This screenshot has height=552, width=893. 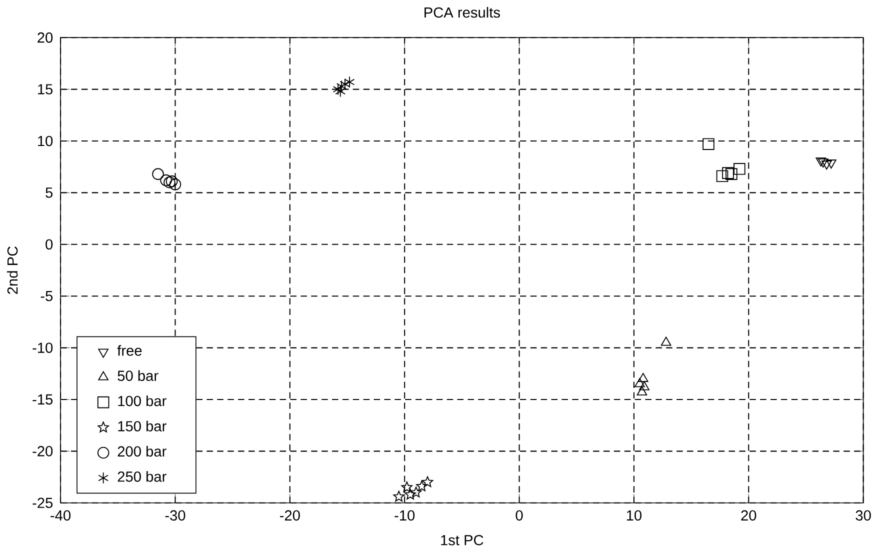 I want to click on legend-label: 50 bar, so click(x=138, y=375).